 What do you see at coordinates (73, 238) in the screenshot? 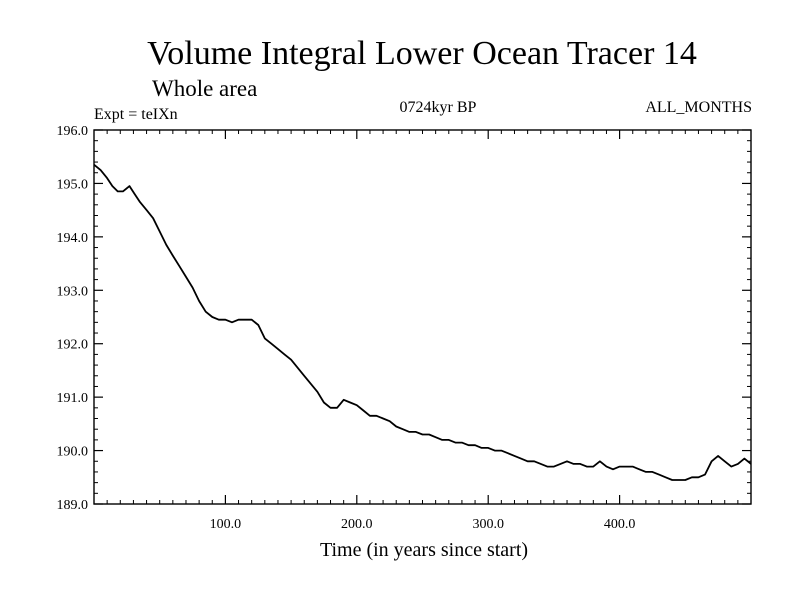
I see `y-tick-label: 194.0` at bounding box center [73, 238].